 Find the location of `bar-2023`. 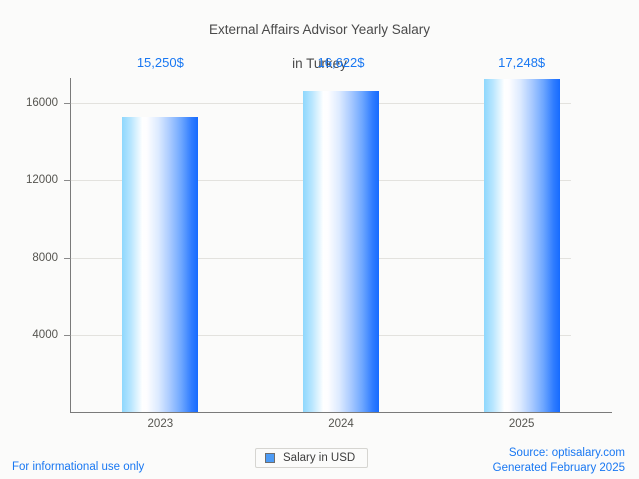

bar-2023 is located at coordinates (160, 264).